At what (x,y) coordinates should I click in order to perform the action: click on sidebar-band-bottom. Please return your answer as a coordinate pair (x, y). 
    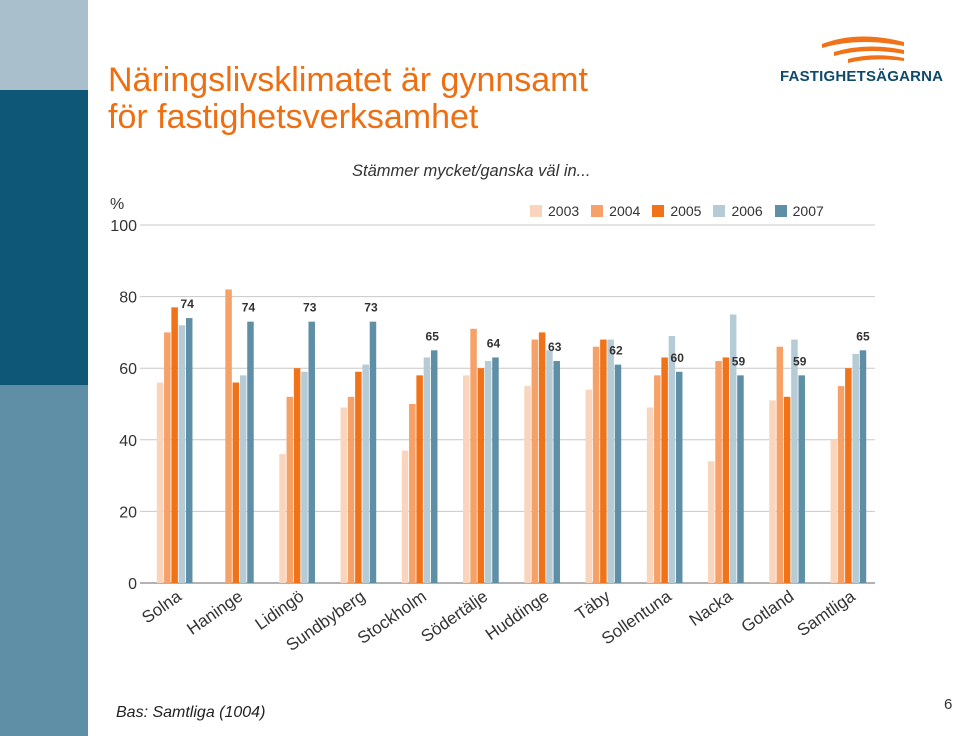
    Looking at the image, I should click on (44, 560).